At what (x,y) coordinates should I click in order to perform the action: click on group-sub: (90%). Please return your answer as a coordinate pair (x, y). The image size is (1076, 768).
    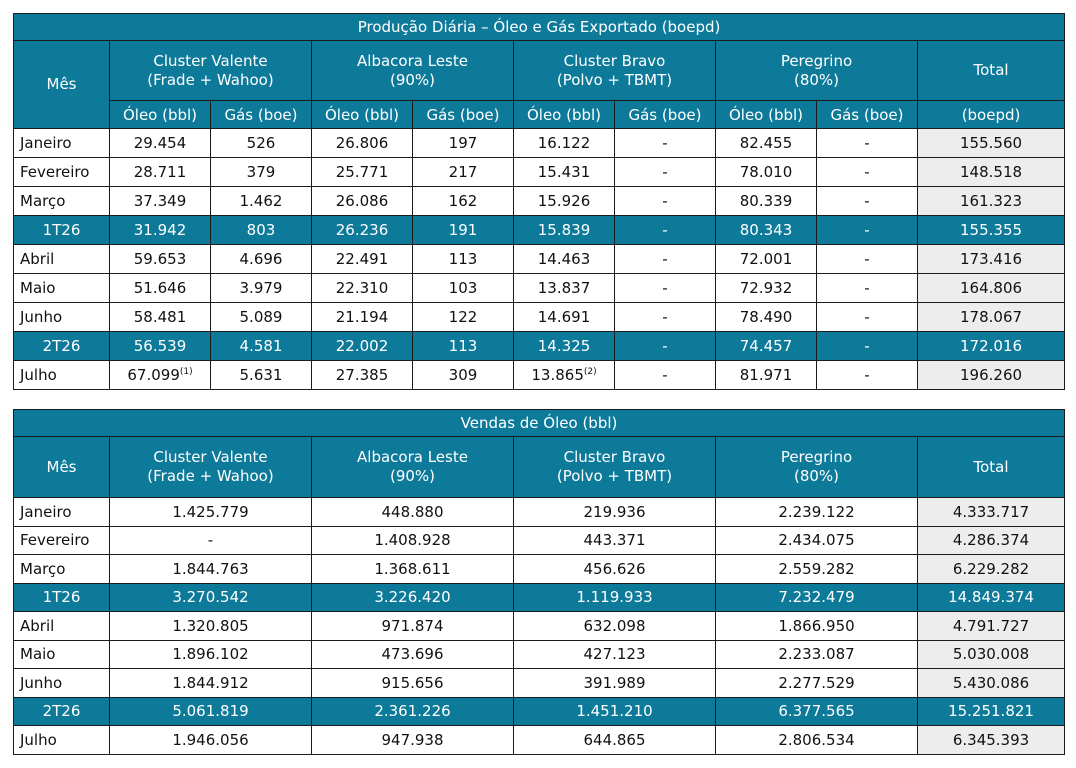
    Looking at the image, I should click on (412, 79).